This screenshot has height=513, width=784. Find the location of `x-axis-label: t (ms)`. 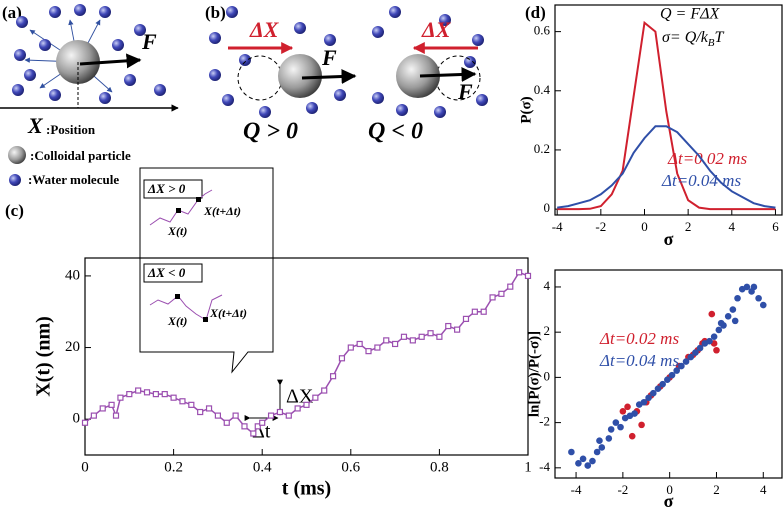

x-axis-label: t (ms) is located at coordinates (306, 489).